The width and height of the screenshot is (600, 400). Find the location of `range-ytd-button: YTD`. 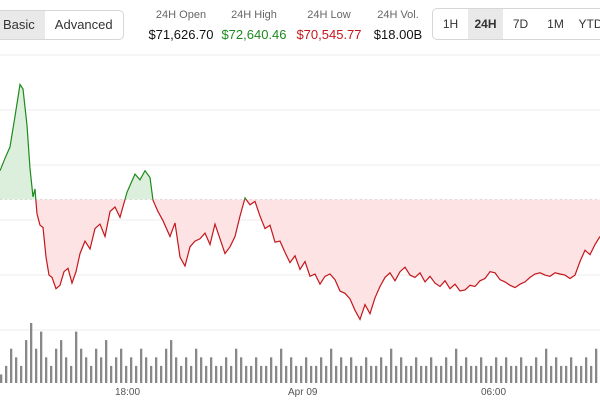

range-ytd-button: YTD is located at coordinates (589, 24).